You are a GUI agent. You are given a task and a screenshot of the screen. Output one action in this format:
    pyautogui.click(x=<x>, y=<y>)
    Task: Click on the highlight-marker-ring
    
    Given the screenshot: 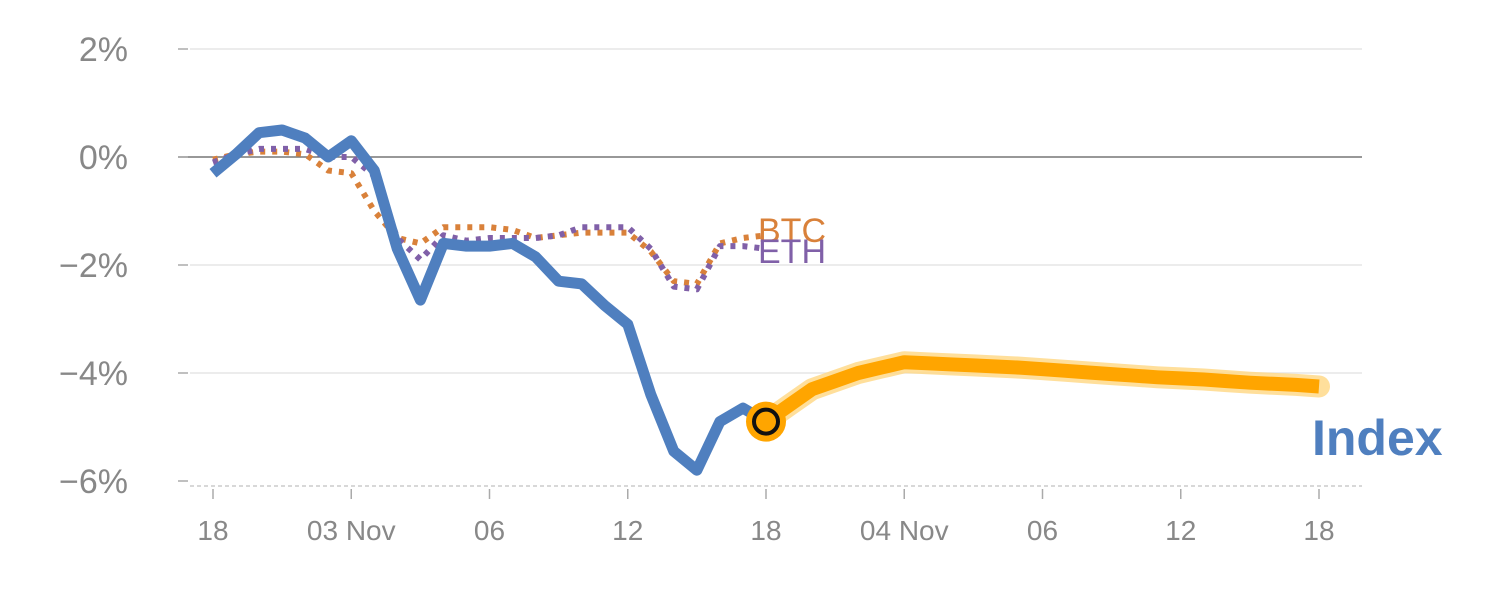 What is the action you would take?
    pyautogui.click(x=766, y=421)
    